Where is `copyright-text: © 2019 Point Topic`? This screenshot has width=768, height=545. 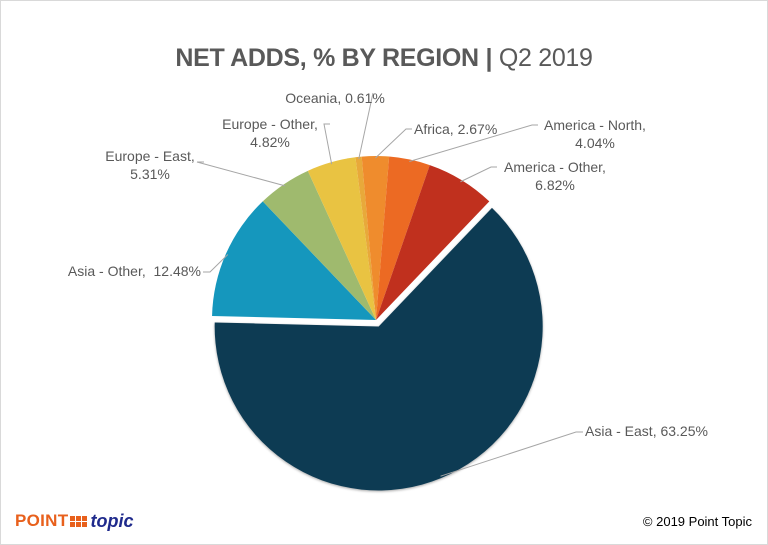
copyright-text: © 2019 Point Topic is located at coordinates (697, 521).